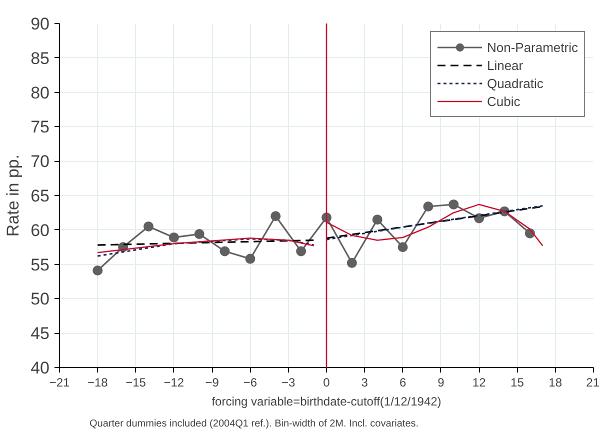 The height and width of the screenshot is (434, 599). Describe the element at coordinates (97, 383) in the screenshot. I see `x-tick-label: −18` at that location.